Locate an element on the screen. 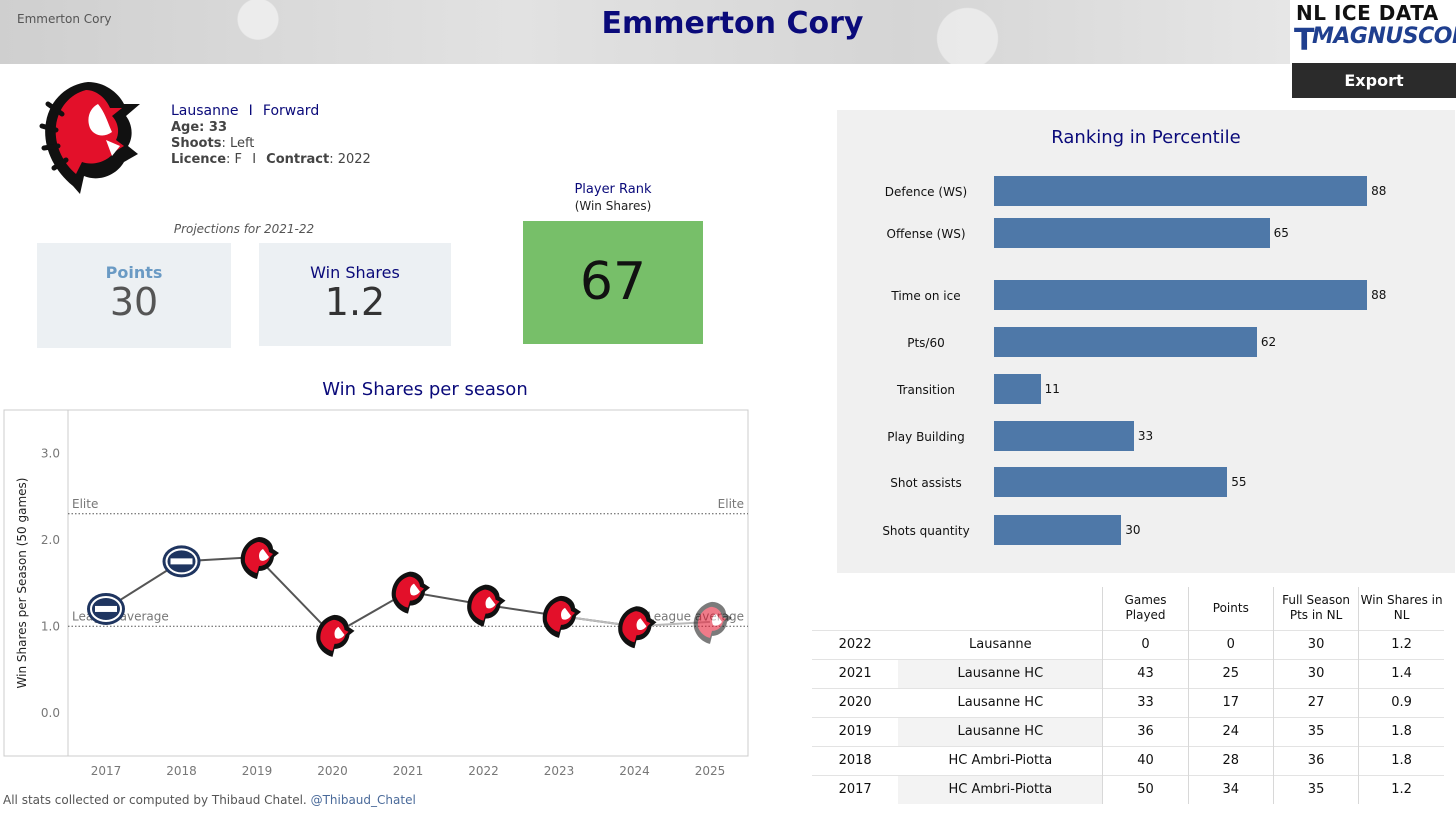  ws-chart-title: Win Shares per season is located at coordinates (425, 389).